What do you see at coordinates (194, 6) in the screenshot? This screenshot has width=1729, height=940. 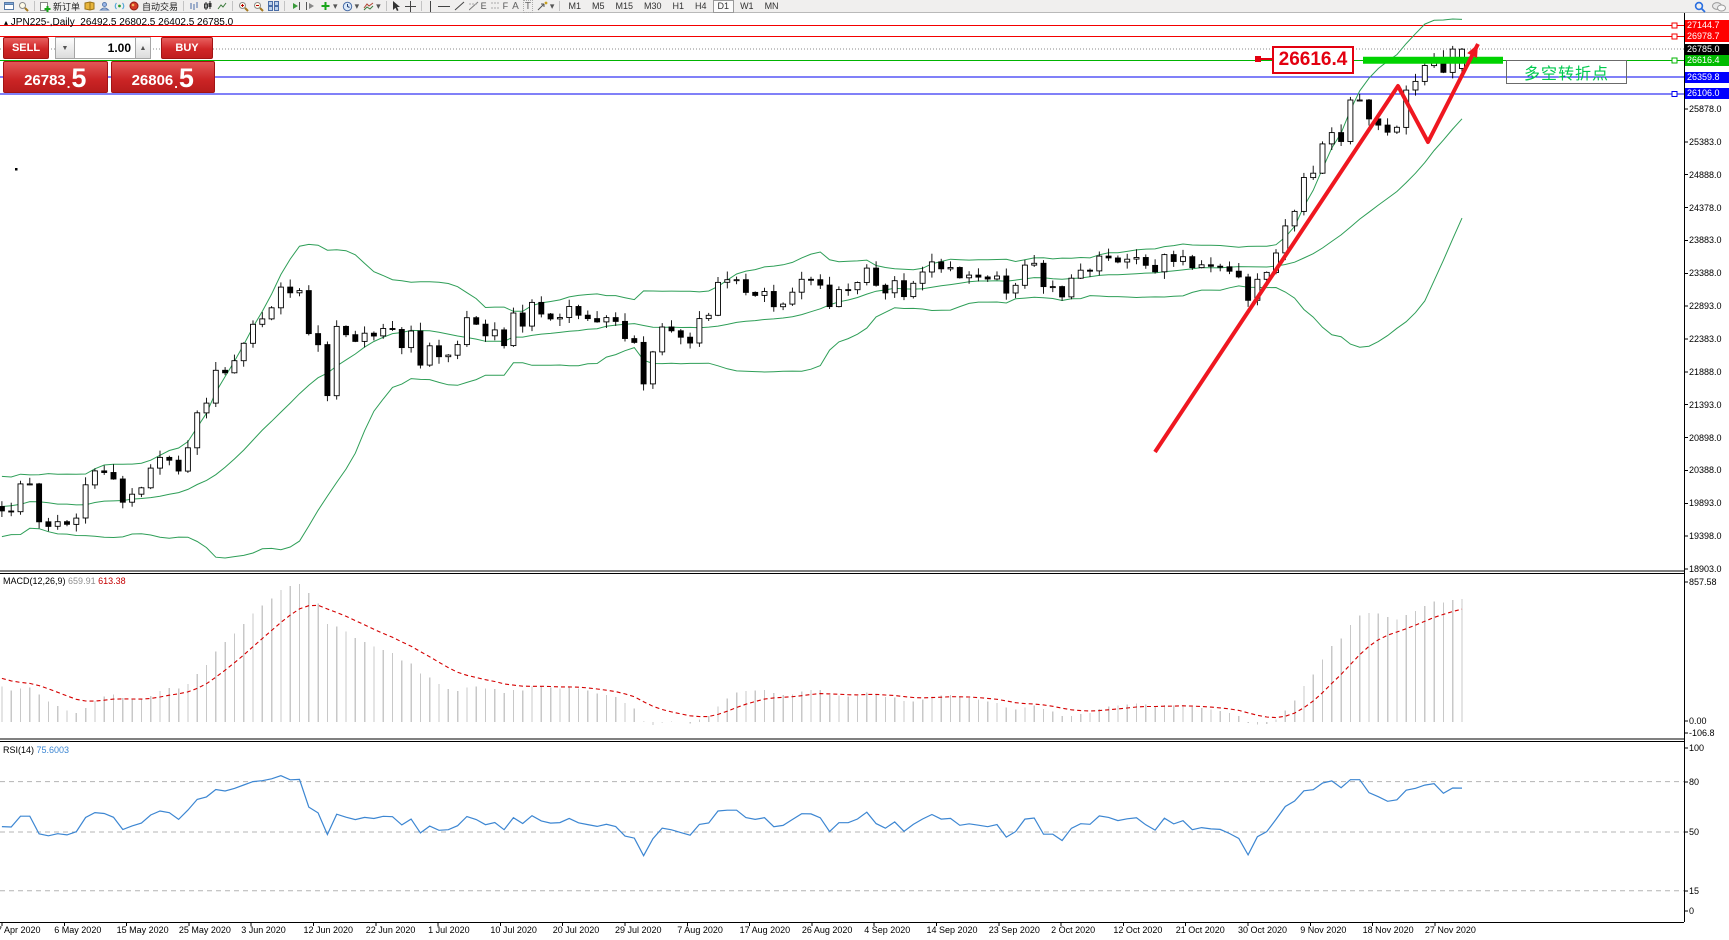 I see `bar-chart-button` at bounding box center [194, 6].